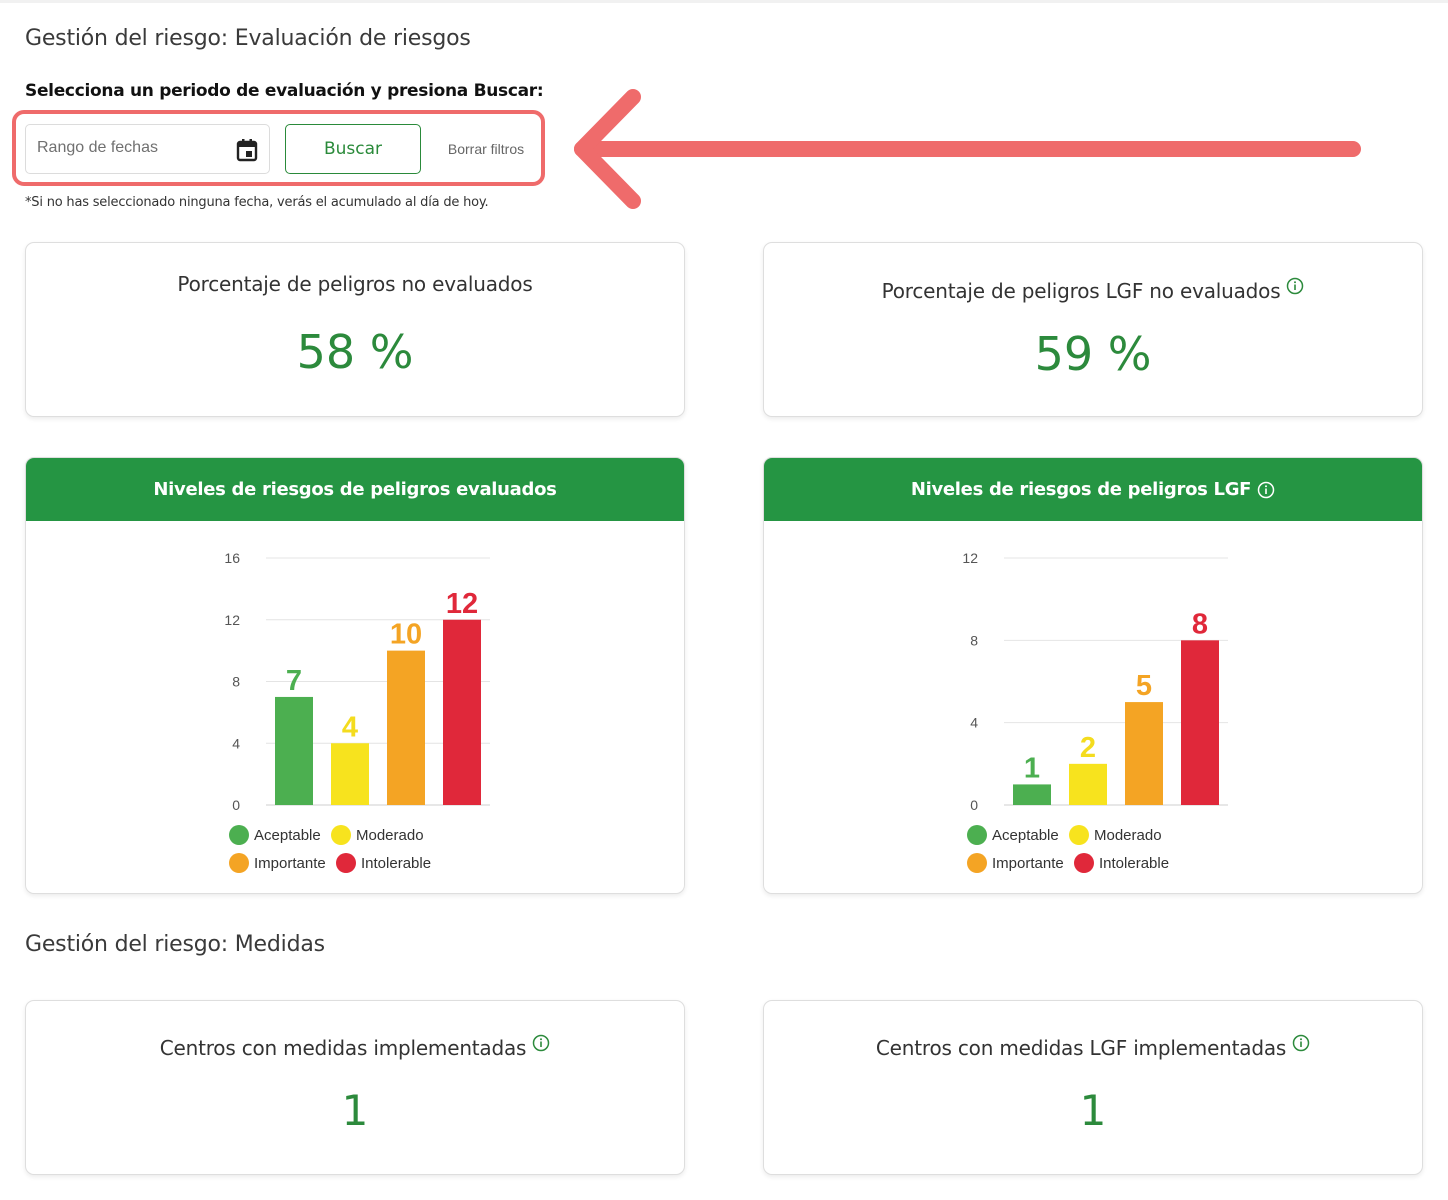 This screenshot has width=1448, height=1200. What do you see at coordinates (355, 284) in the screenshot?
I see `kpi-label: Porcentaje de peligros no evaluados` at bounding box center [355, 284].